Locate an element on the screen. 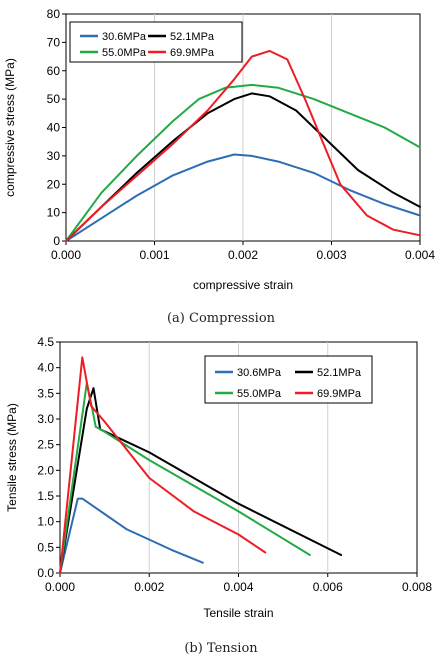 The image size is (442, 663). y-tick-label: 2.0 is located at coordinates (45, 470).